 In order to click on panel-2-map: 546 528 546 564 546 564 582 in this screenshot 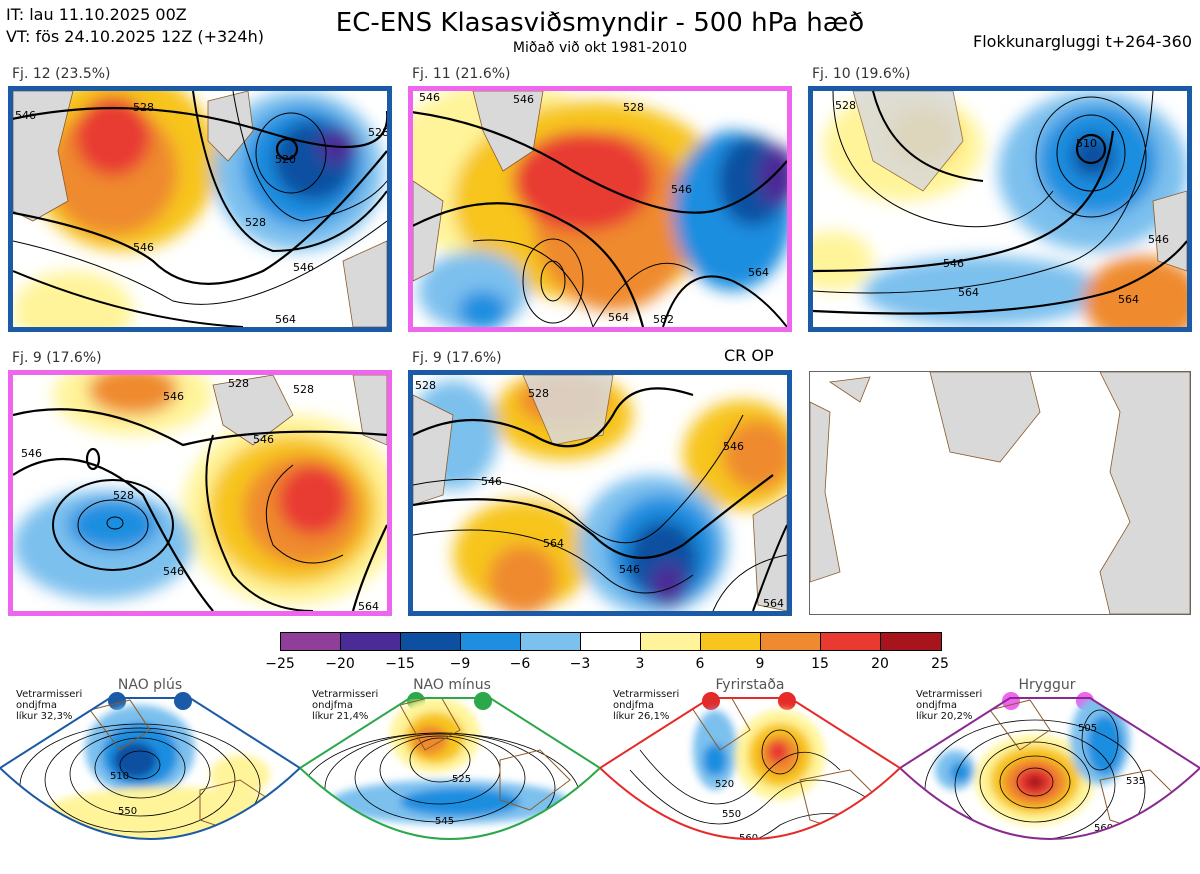, I will do `click(600, 209)`.